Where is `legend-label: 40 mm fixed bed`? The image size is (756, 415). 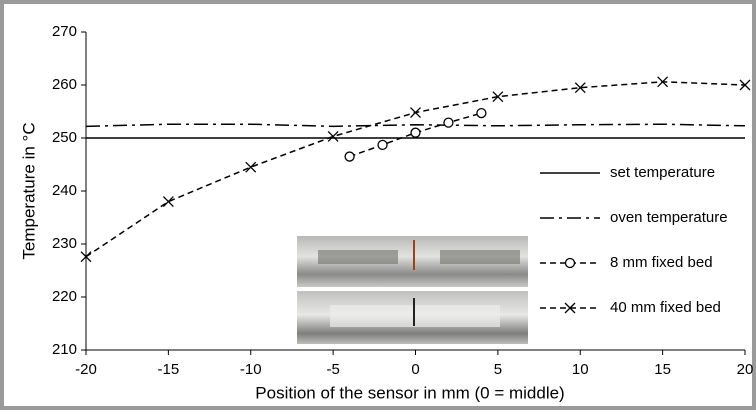
legend-label: 40 mm fixed bed is located at coordinates (665, 307).